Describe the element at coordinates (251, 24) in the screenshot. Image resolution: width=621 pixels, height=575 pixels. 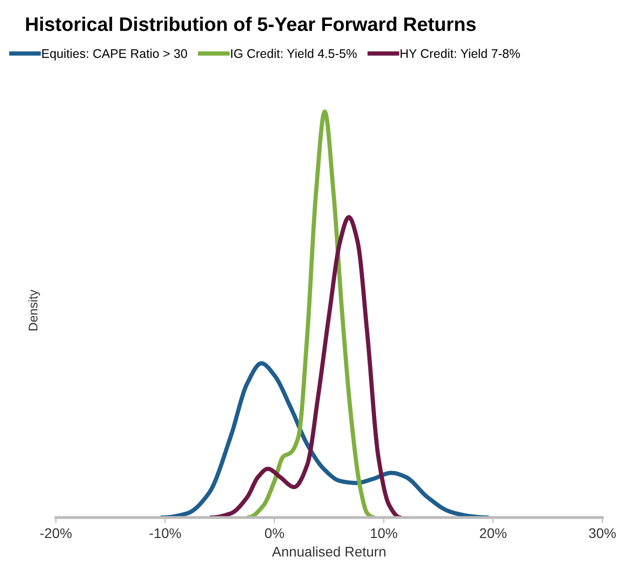
I see `chart-title: Historical Distribution of 5-Year Forward Returns` at that location.